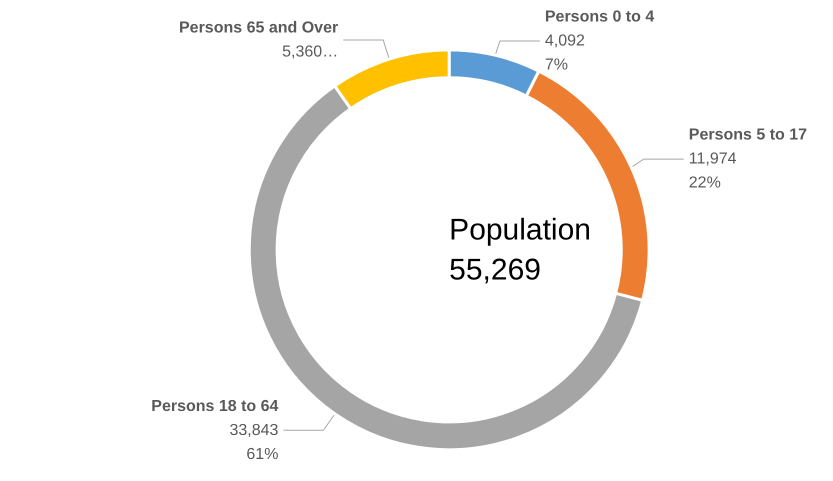 The width and height of the screenshot is (833, 481). Describe the element at coordinates (215, 406) in the screenshot. I see `slice-label: Persons 18 to 64` at that location.